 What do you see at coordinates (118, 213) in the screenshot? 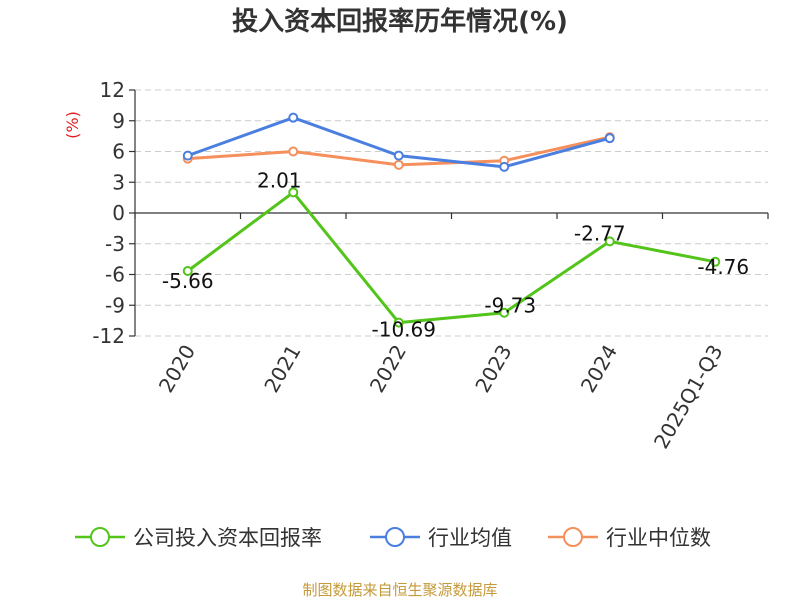
I see `y-tick-label: 0` at bounding box center [118, 213].